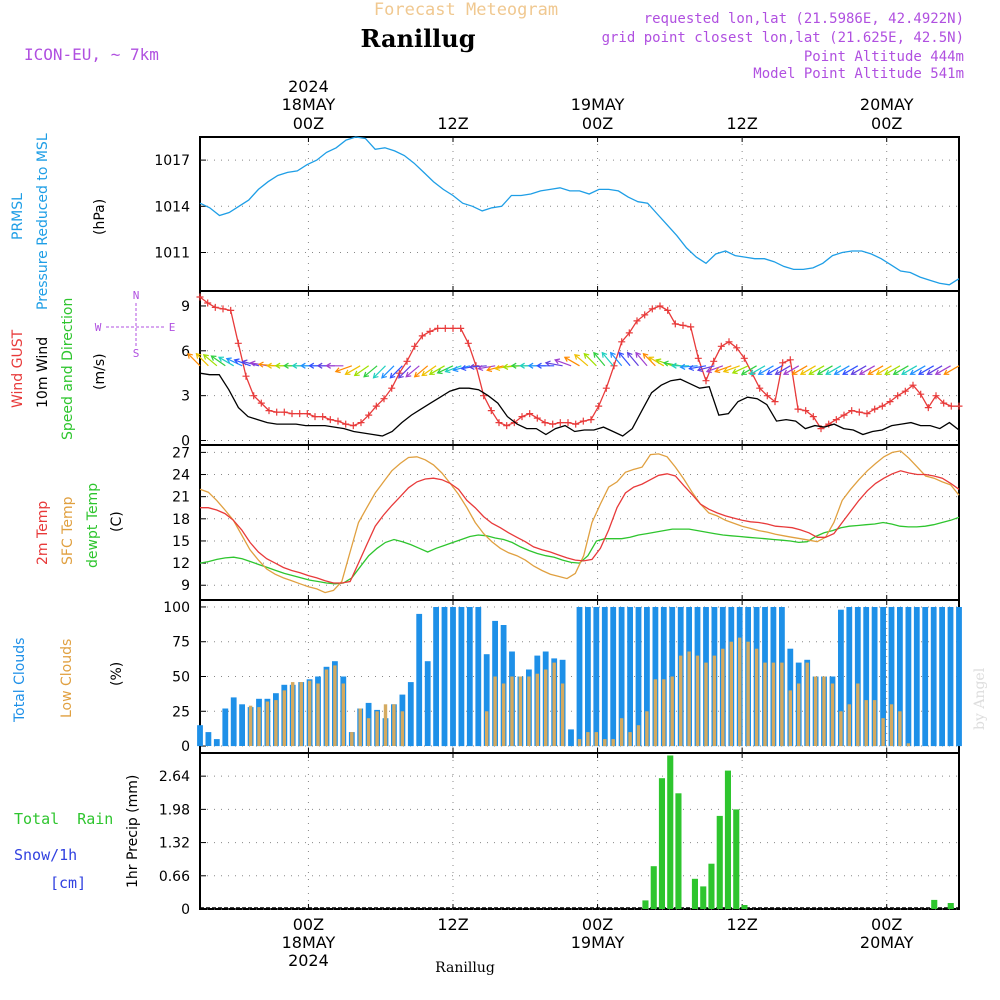 This screenshot has height=1000, width=1000. What do you see at coordinates (43, 533) in the screenshot?
I see `t2m-label: 2m Temp` at bounding box center [43, 533].